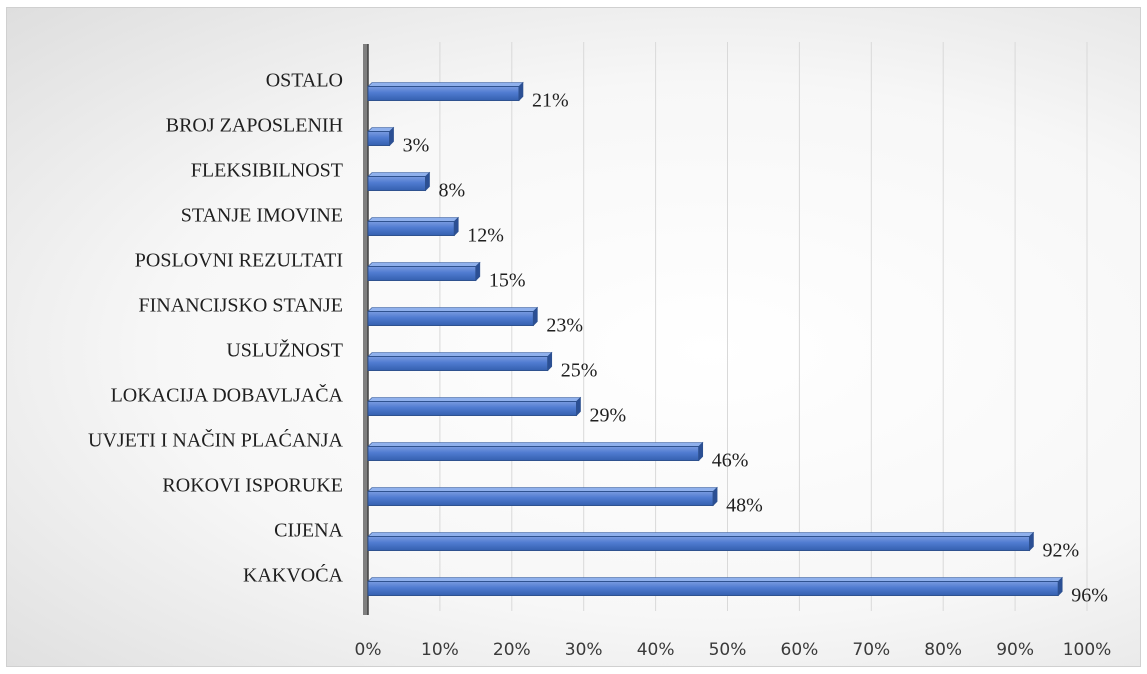 This screenshot has width=1147, height=674. What do you see at coordinates (579, 371) in the screenshot?
I see `value-label: 25%` at bounding box center [579, 371].